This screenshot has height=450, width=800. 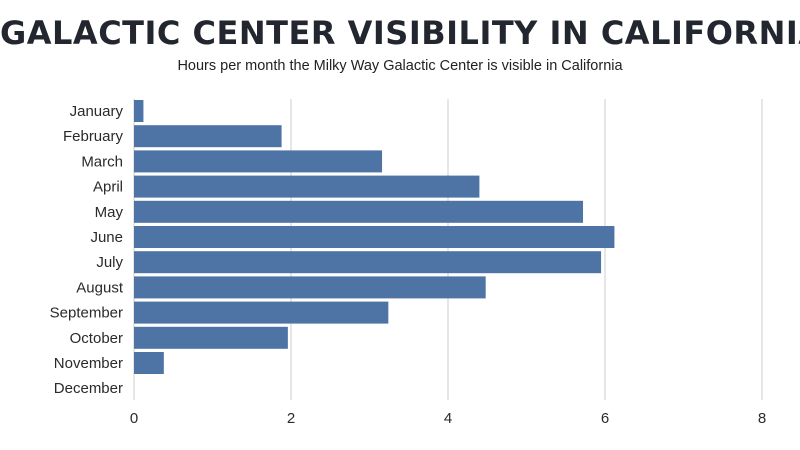 What do you see at coordinates (88, 388) in the screenshot?
I see `category-label: December` at bounding box center [88, 388].